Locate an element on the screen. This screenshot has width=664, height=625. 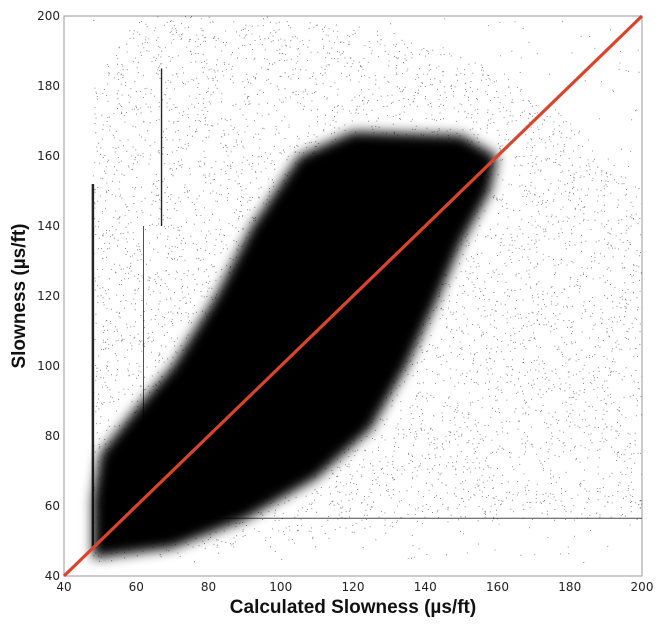
x-axis-ticks: 40 60 80 100 120 140 160 180 200 is located at coordinates (354, 587).